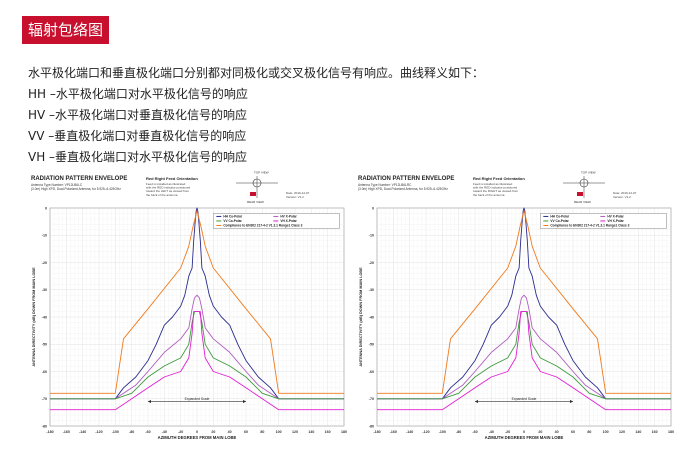  What do you see at coordinates (66, 30) in the screenshot?
I see `section-header: 辐射包络图` at bounding box center [66, 30].